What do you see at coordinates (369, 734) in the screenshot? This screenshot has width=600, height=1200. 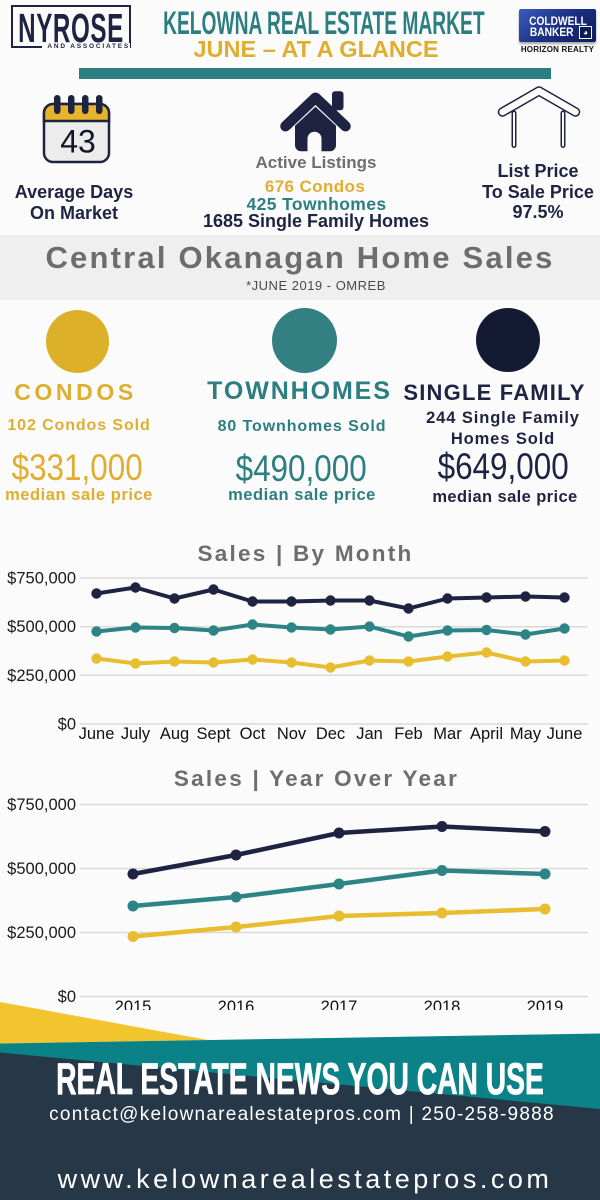 I see `svg-text: Jan` at bounding box center [369, 734].